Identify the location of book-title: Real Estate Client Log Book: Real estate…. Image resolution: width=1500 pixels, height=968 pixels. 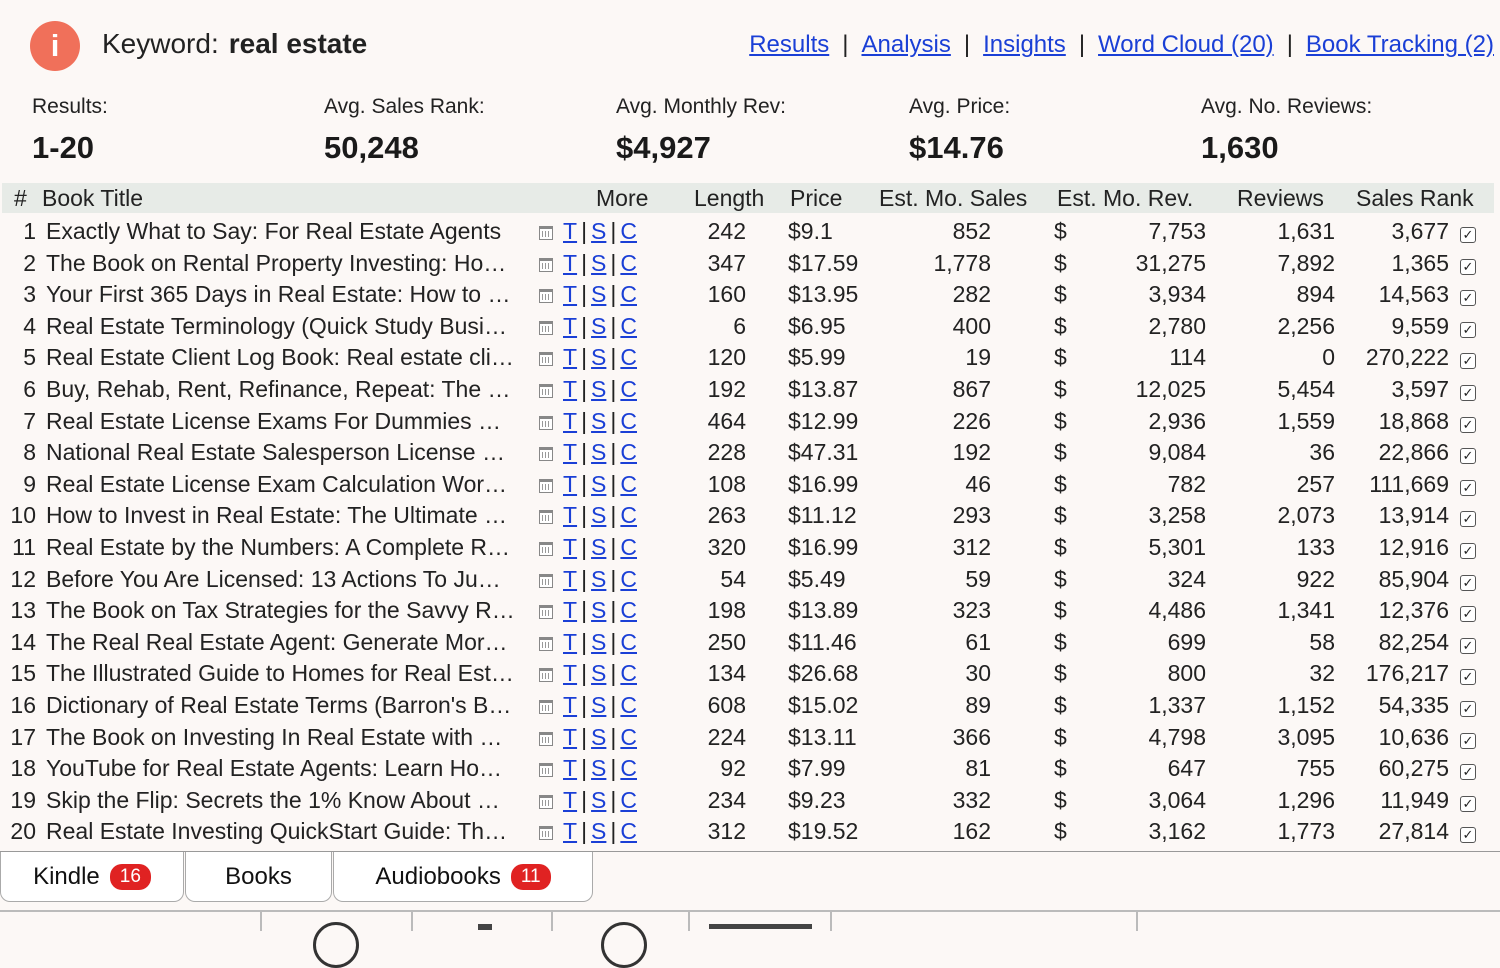
(280, 357).